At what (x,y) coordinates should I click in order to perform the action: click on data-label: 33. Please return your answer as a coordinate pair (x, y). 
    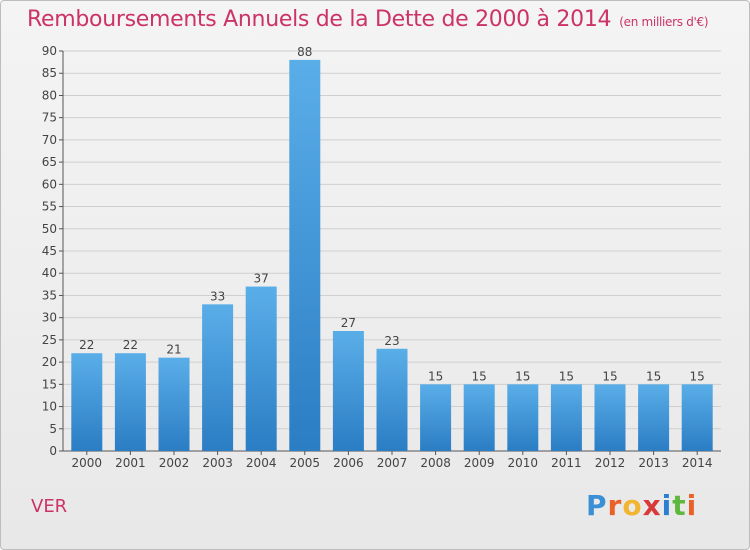
    Looking at the image, I should click on (217, 296).